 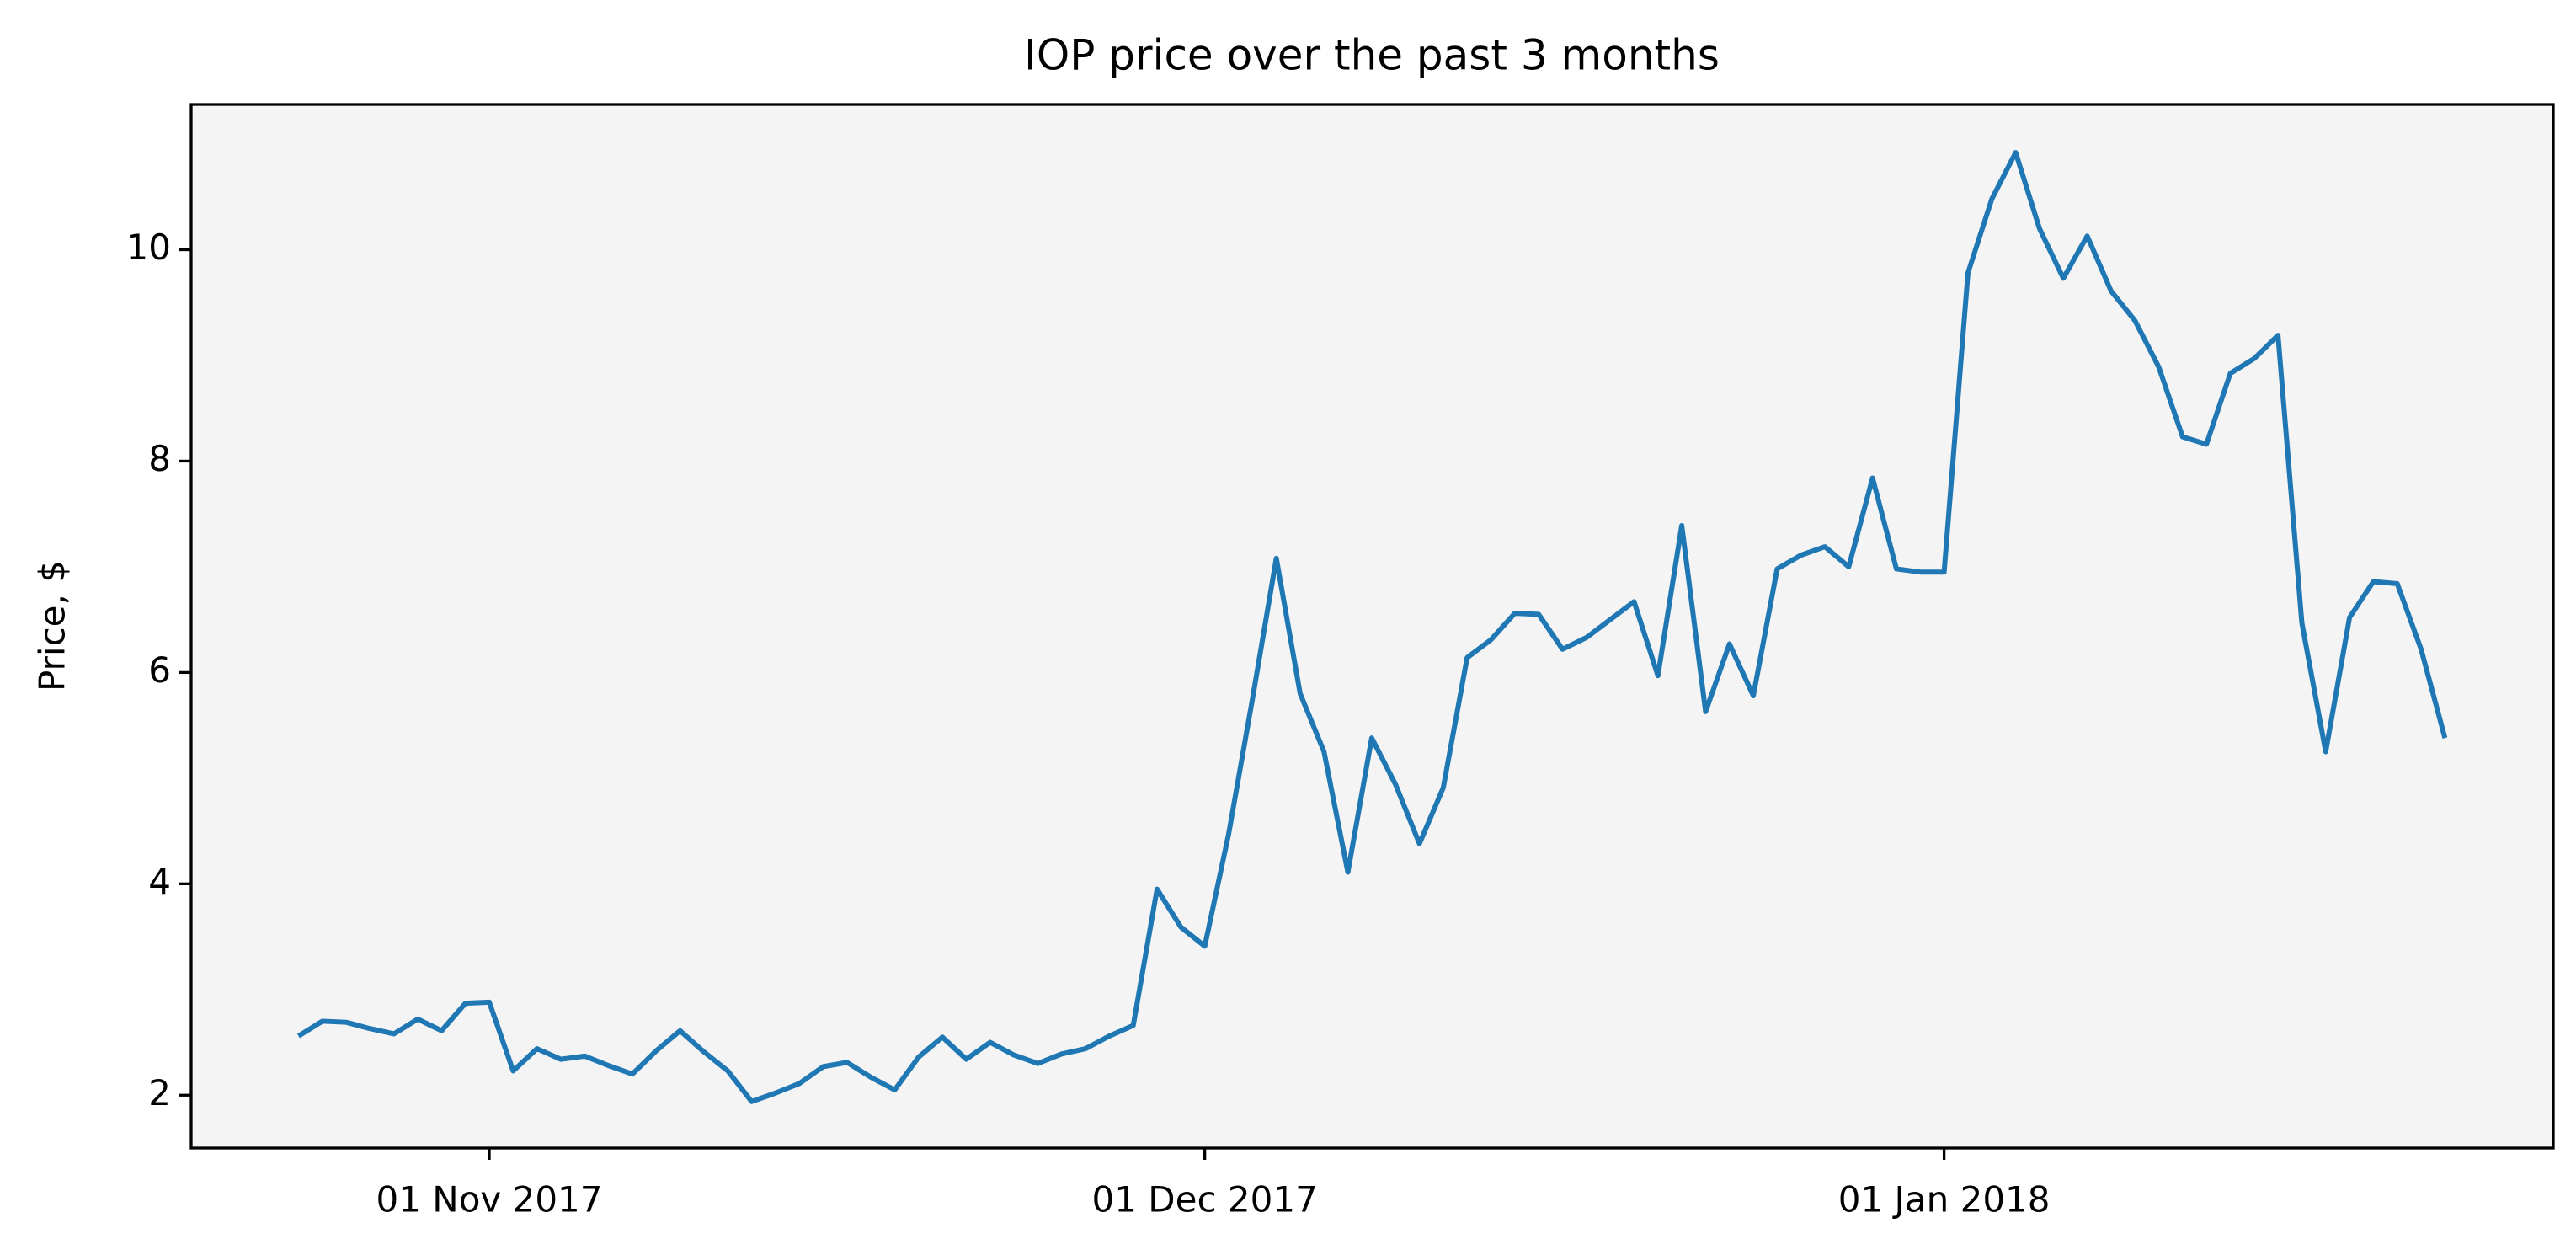 I want to click on y-axis-label: Price, $, so click(x=52, y=626).